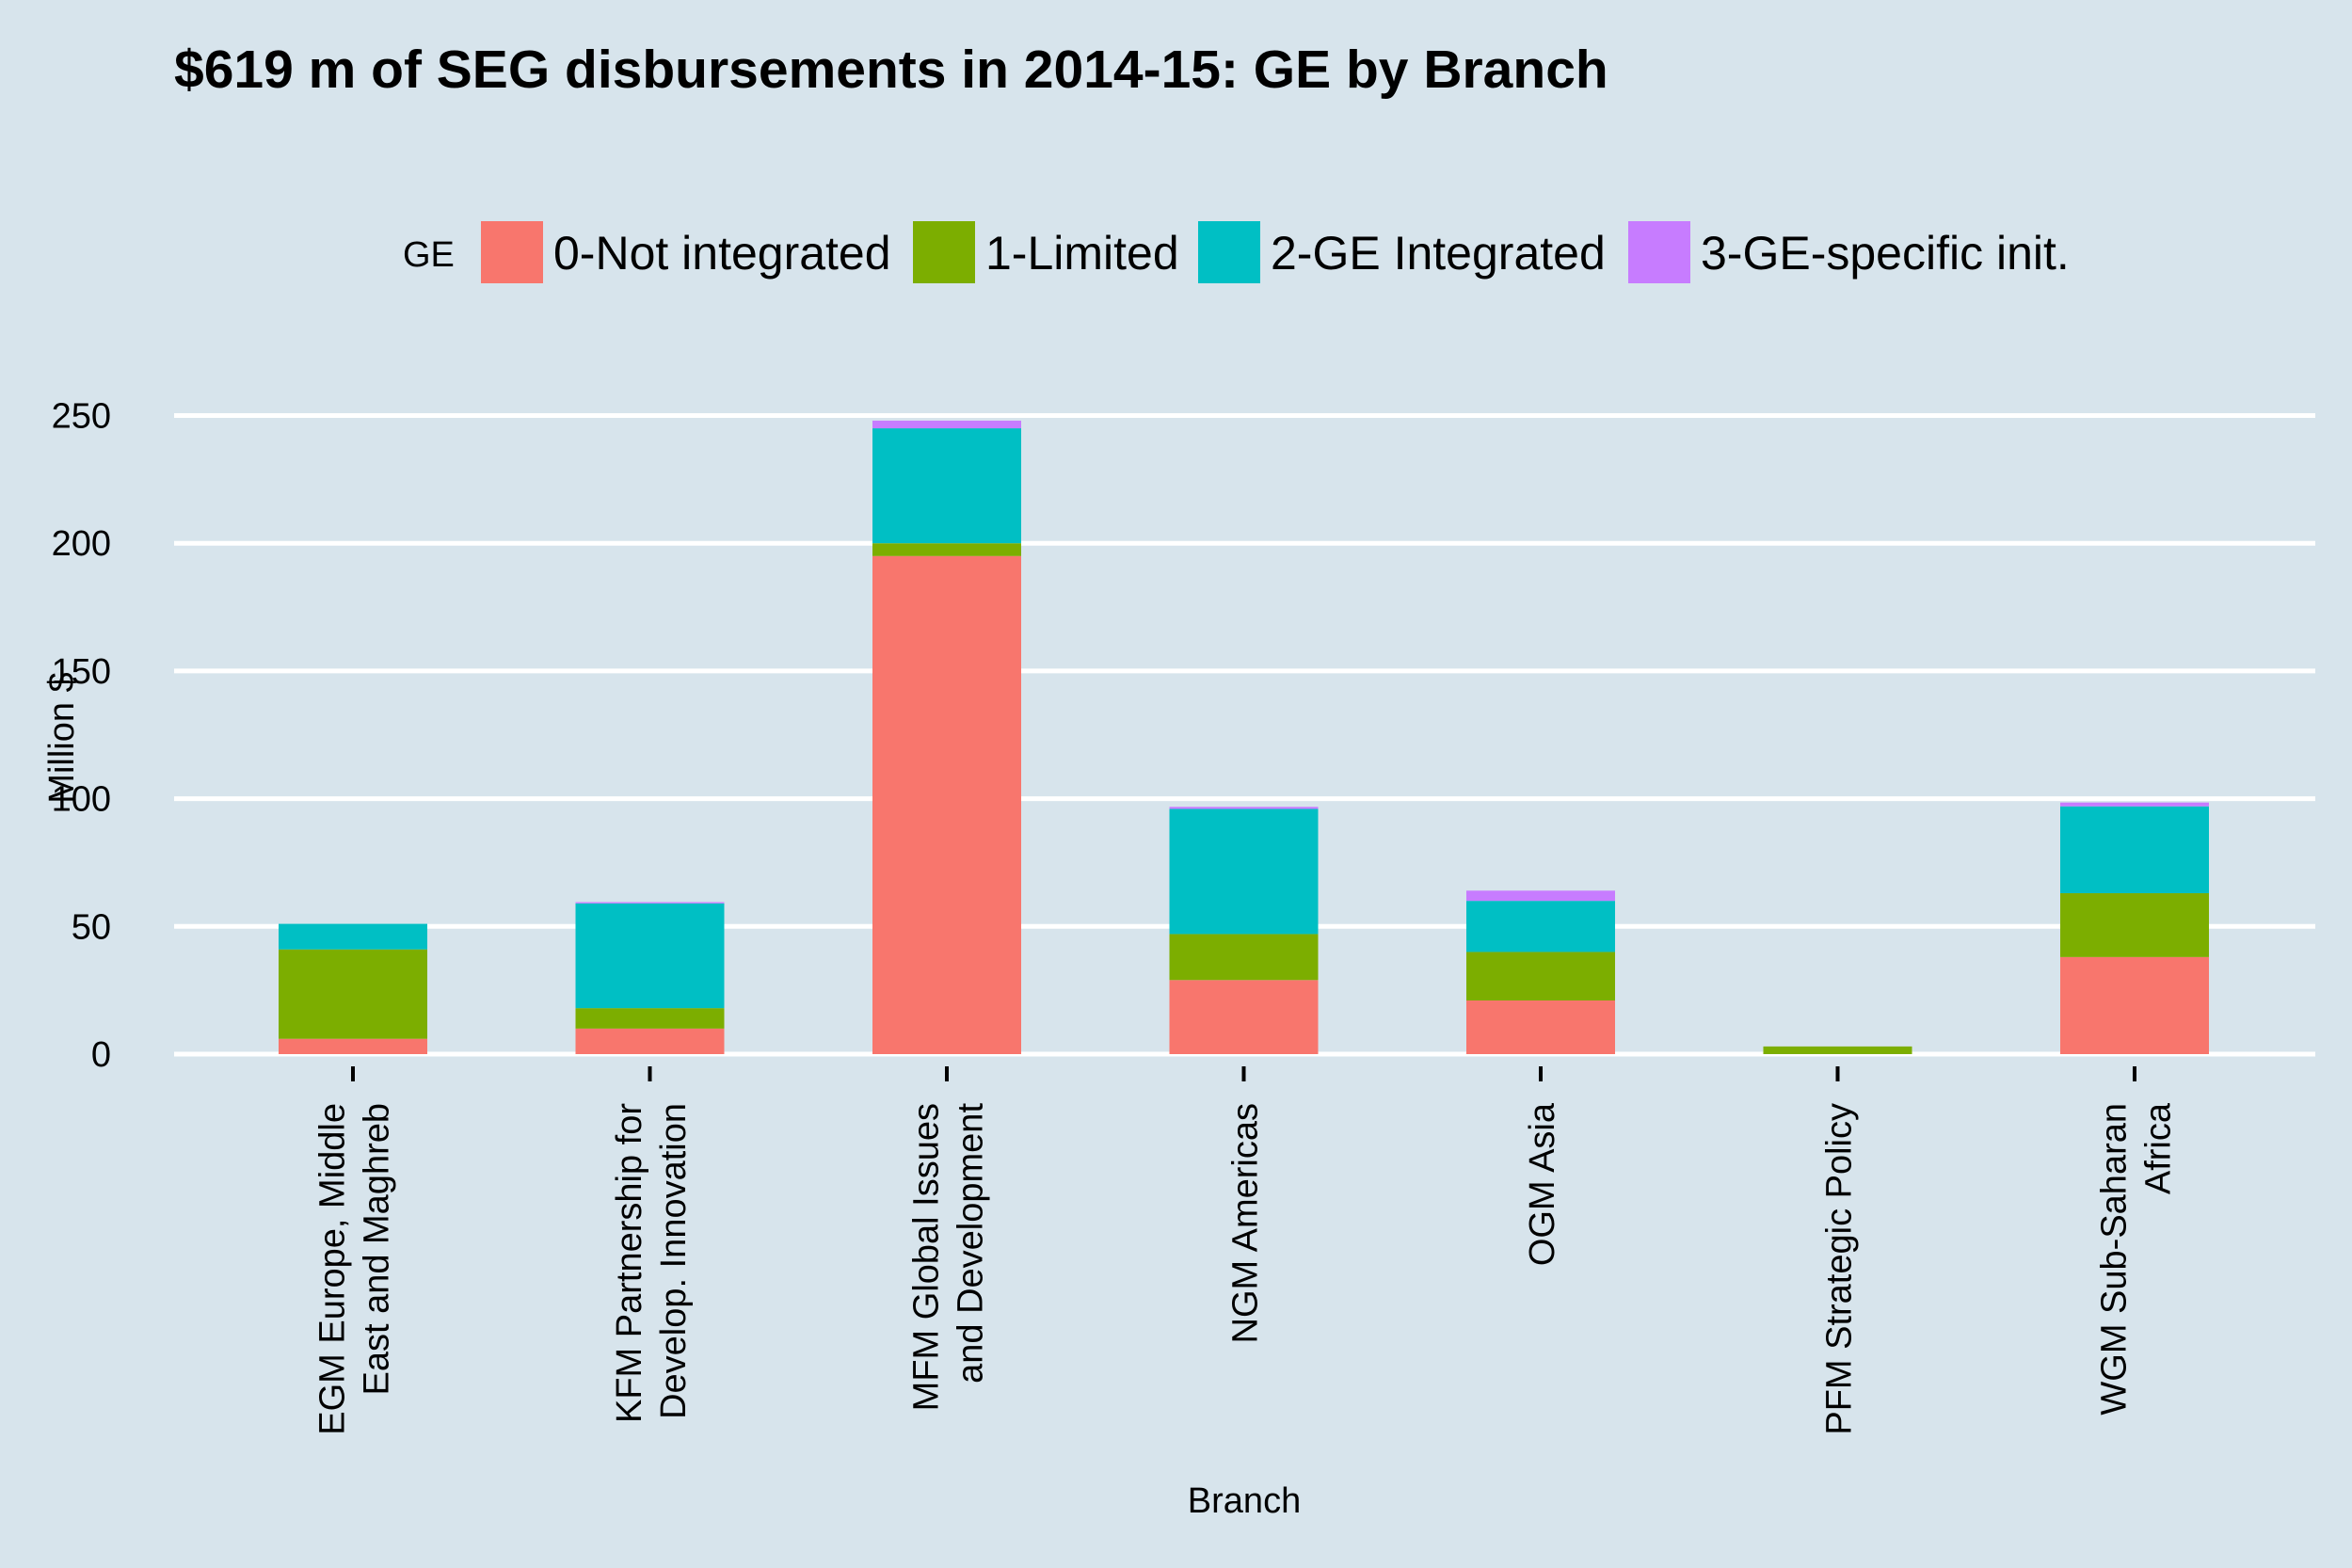 The height and width of the screenshot is (1568, 2352). What do you see at coordinates (1840, 1269) in the screenshot?
I see `x-tick-label: PFM Strategic Policy` at bounding box center [1840, 1269].